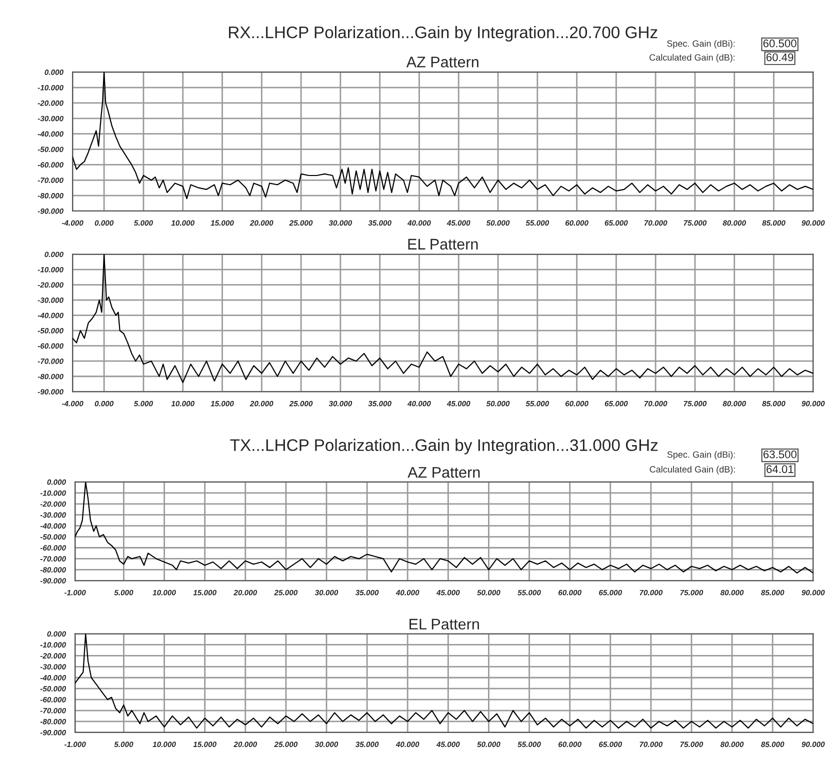 Image resolution: width=834 pixels, height=759 pixels. What do you see at coordinates (779, 43) in the screenshot?
I see `text: 60.500` at bounding box center [779, 43].